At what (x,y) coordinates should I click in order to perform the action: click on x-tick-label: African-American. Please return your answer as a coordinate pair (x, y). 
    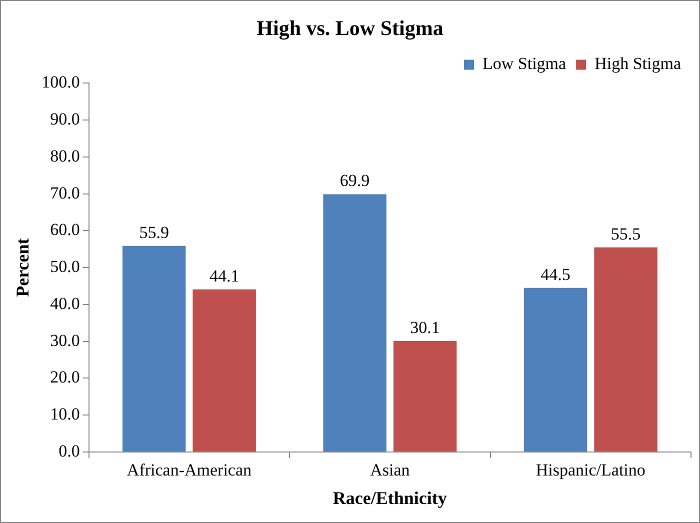
    Looking at the image, I should click on (189, 470).